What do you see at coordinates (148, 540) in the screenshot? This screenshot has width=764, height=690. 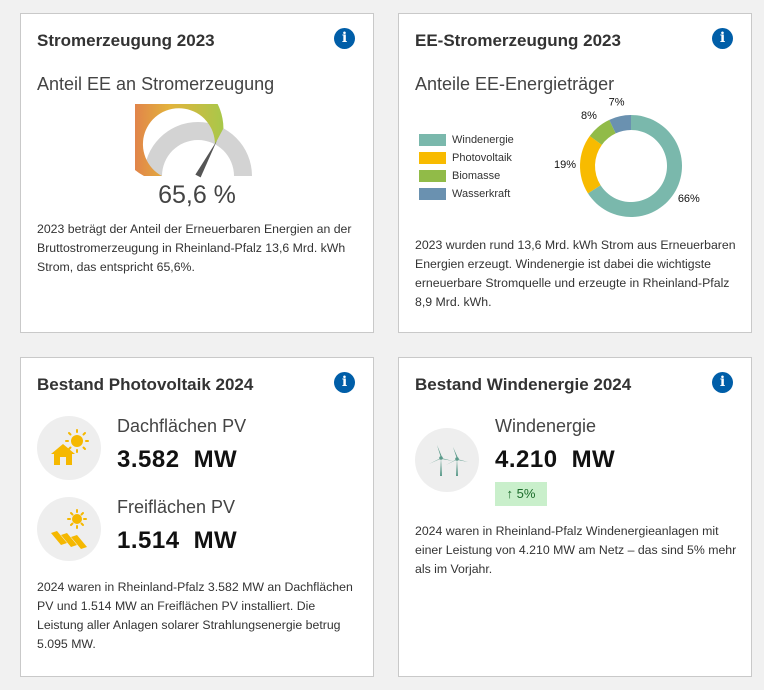 I see `value-number: 1.514` at bounding box center [148, 540].